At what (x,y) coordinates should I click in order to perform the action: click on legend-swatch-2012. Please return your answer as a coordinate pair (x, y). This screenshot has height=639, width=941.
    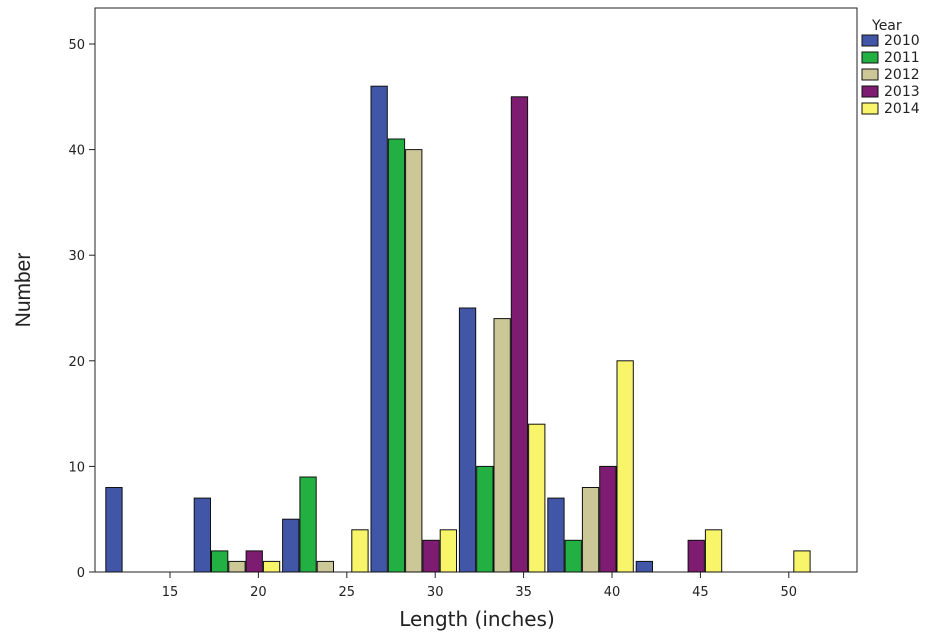
    Looking at the image, I should click on (870, 74).